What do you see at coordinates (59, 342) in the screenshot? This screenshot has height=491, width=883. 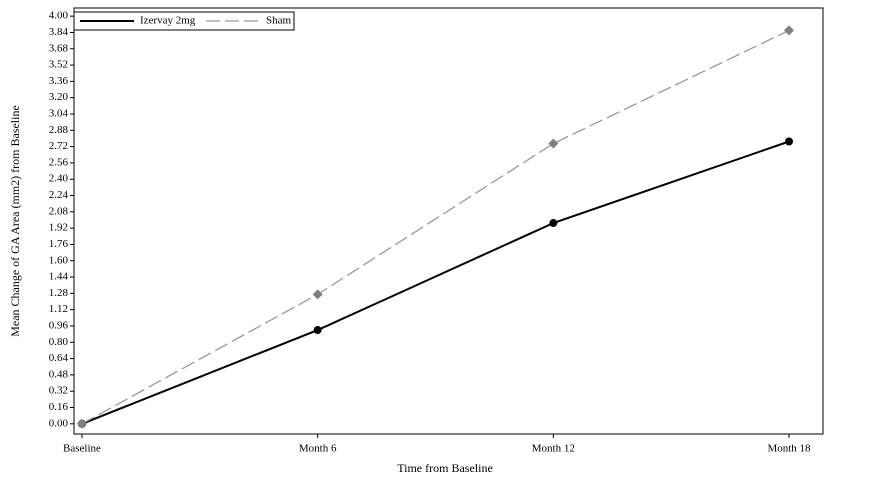 I see `y-tick-label: 0.80` at bounding box center [59, 342].